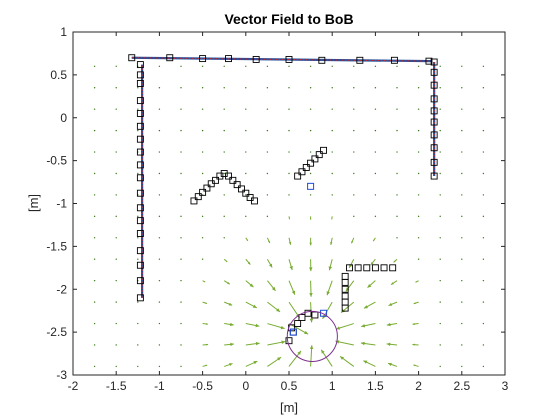  I want to click on y-axis-label: [m], so click(33, 203).